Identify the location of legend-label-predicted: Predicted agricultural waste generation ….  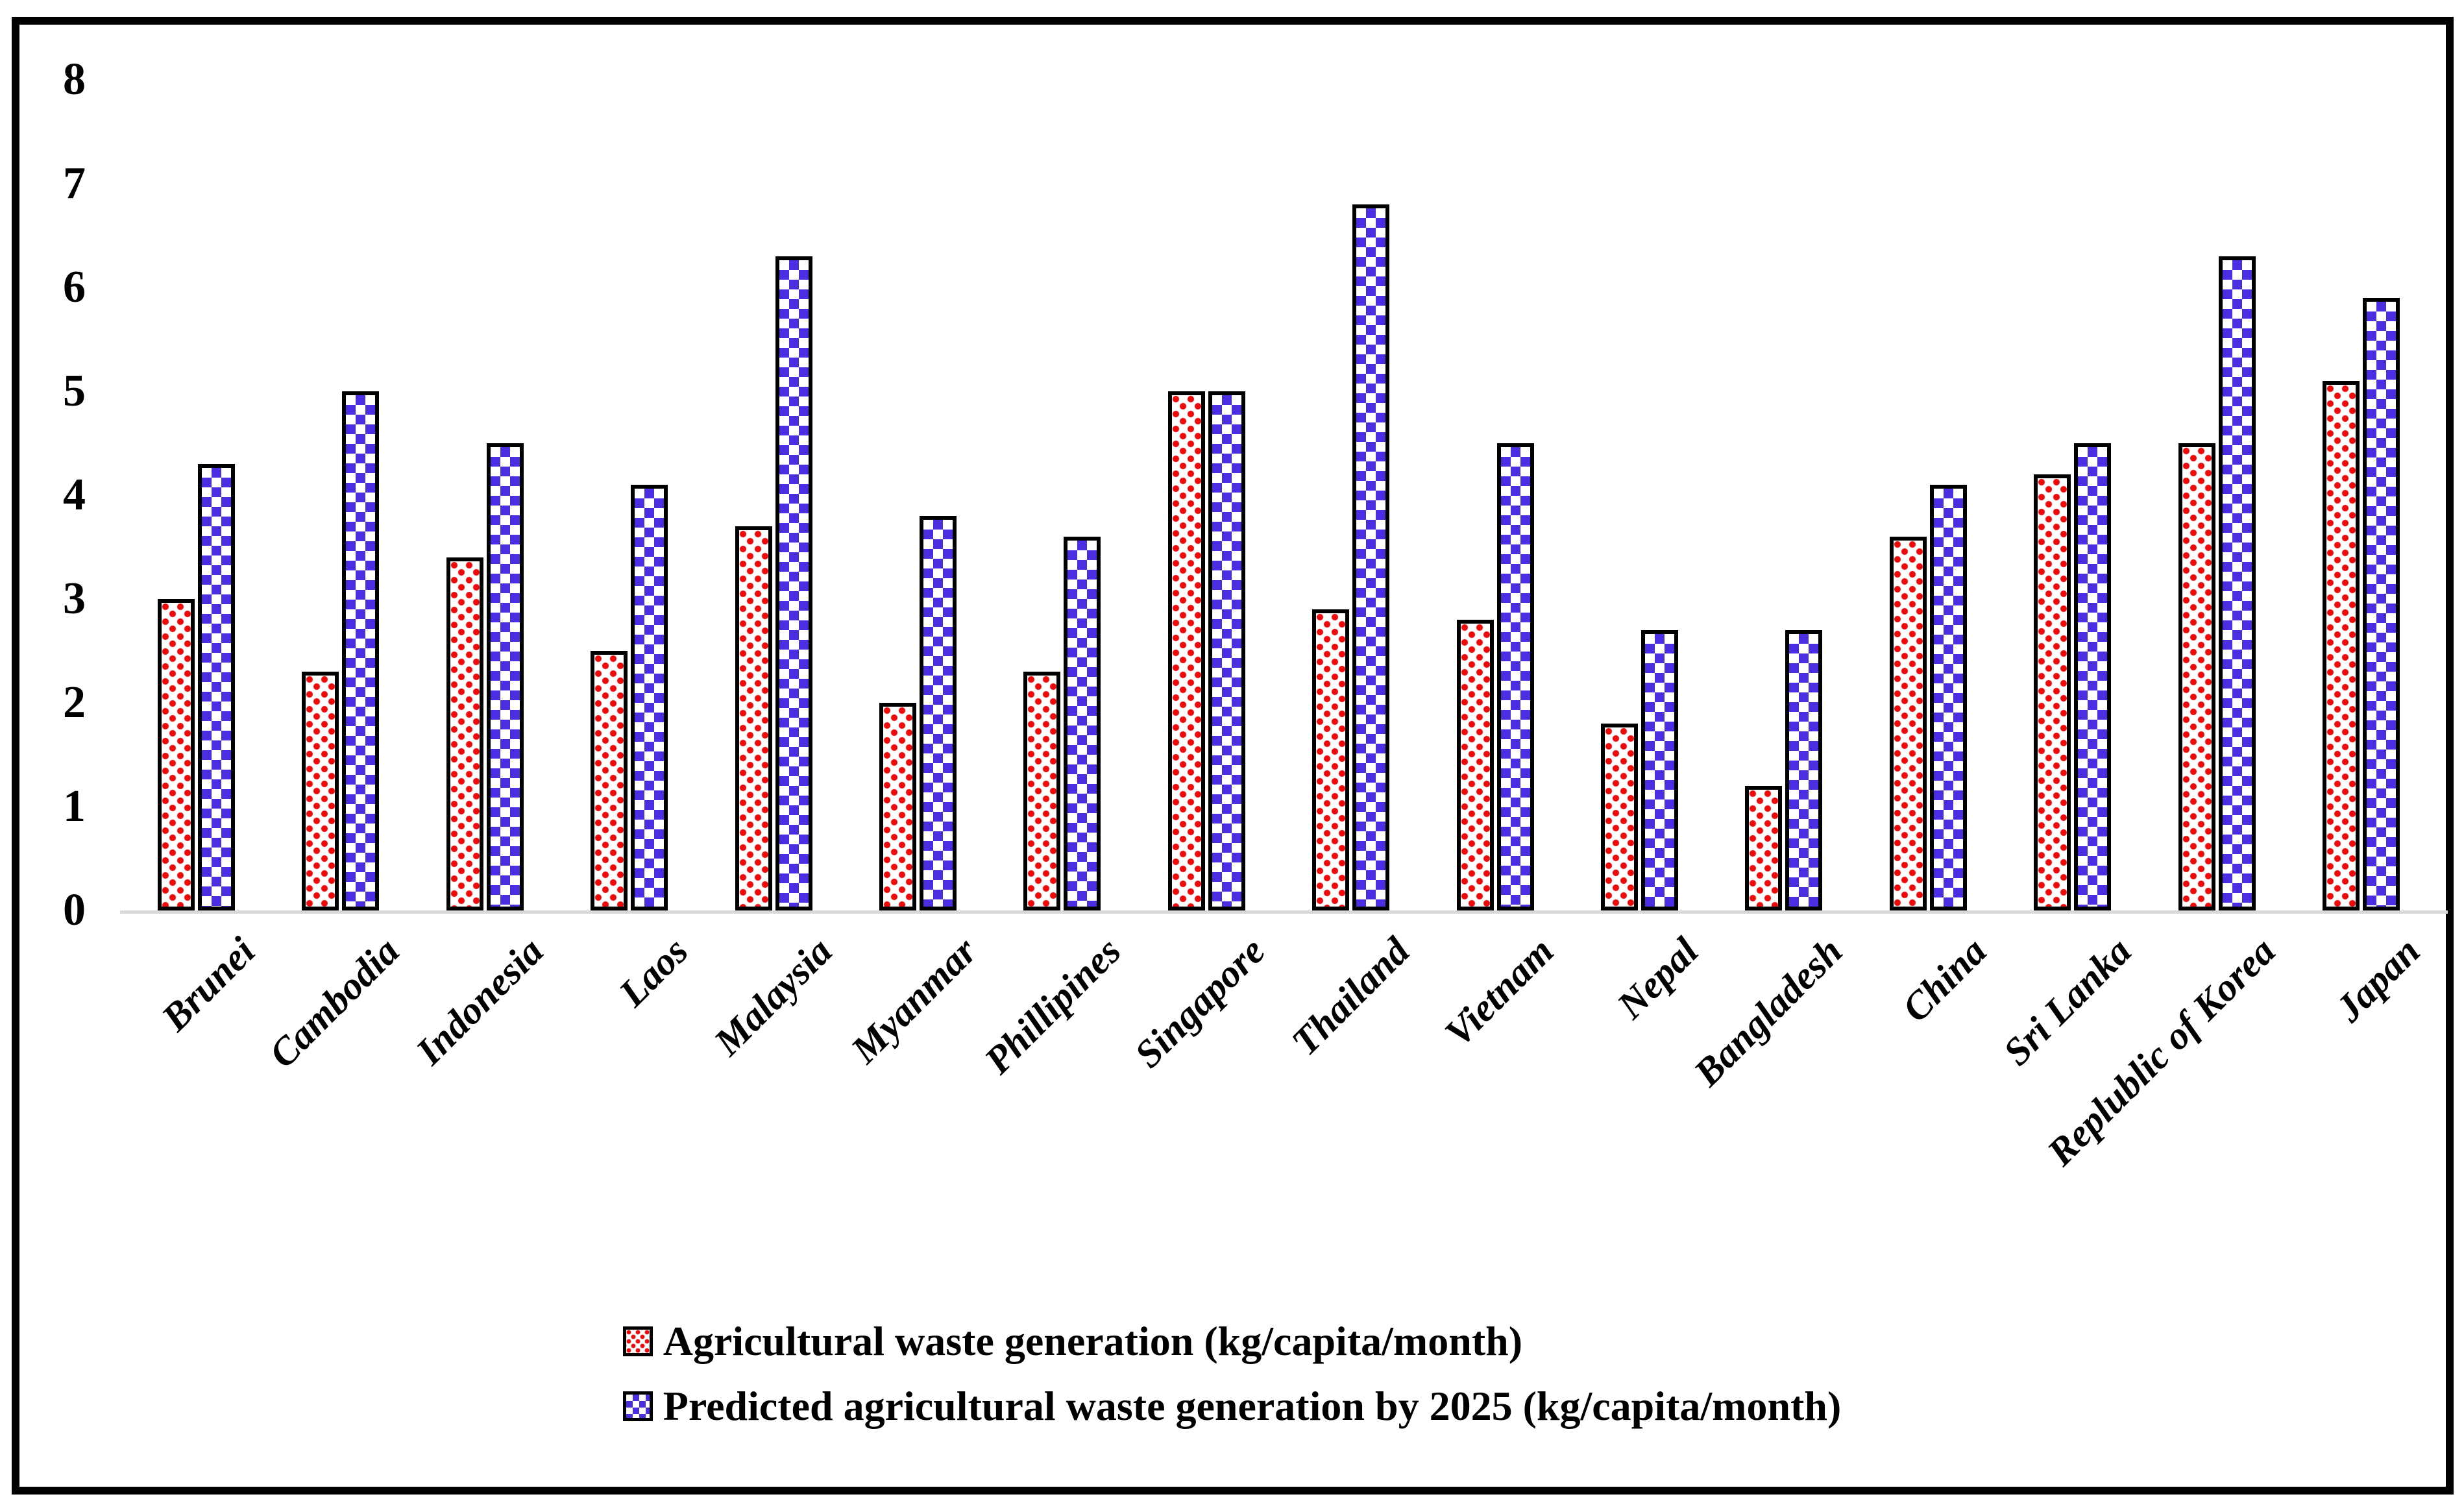
(1252, 1406).